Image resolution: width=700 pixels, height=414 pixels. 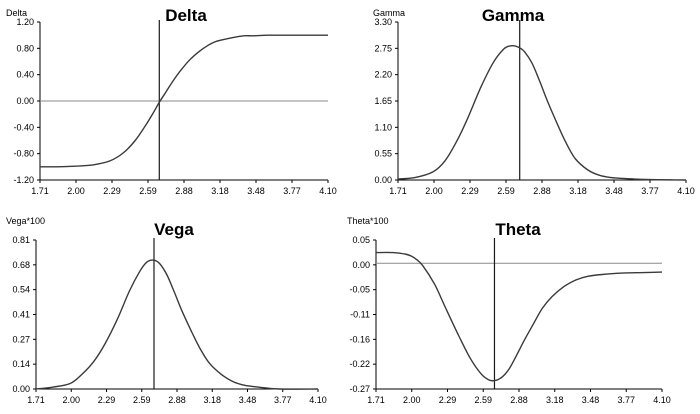 What do you see at coordinates (361, 265) in the screenshot?
I see `y-tick-label-theta: 0.00` at bounding box center [361, 265].